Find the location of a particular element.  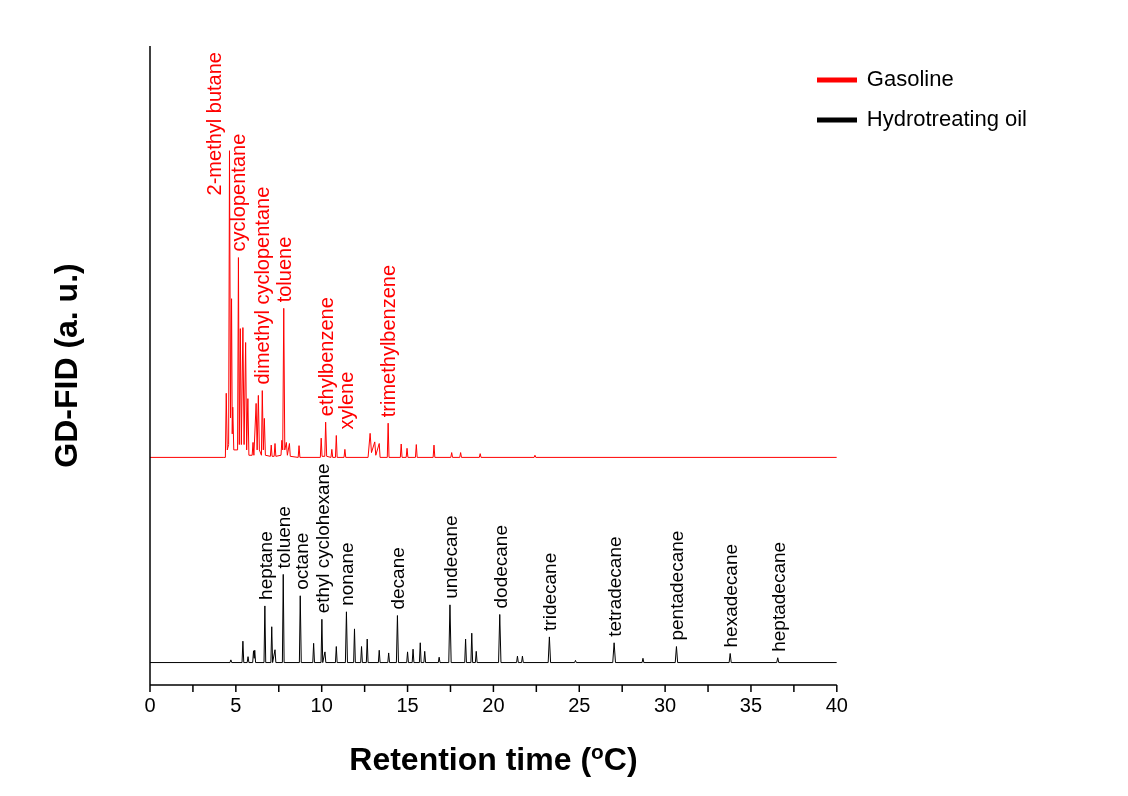

legend-label: Gasoline is located at coordinates (910, 78).